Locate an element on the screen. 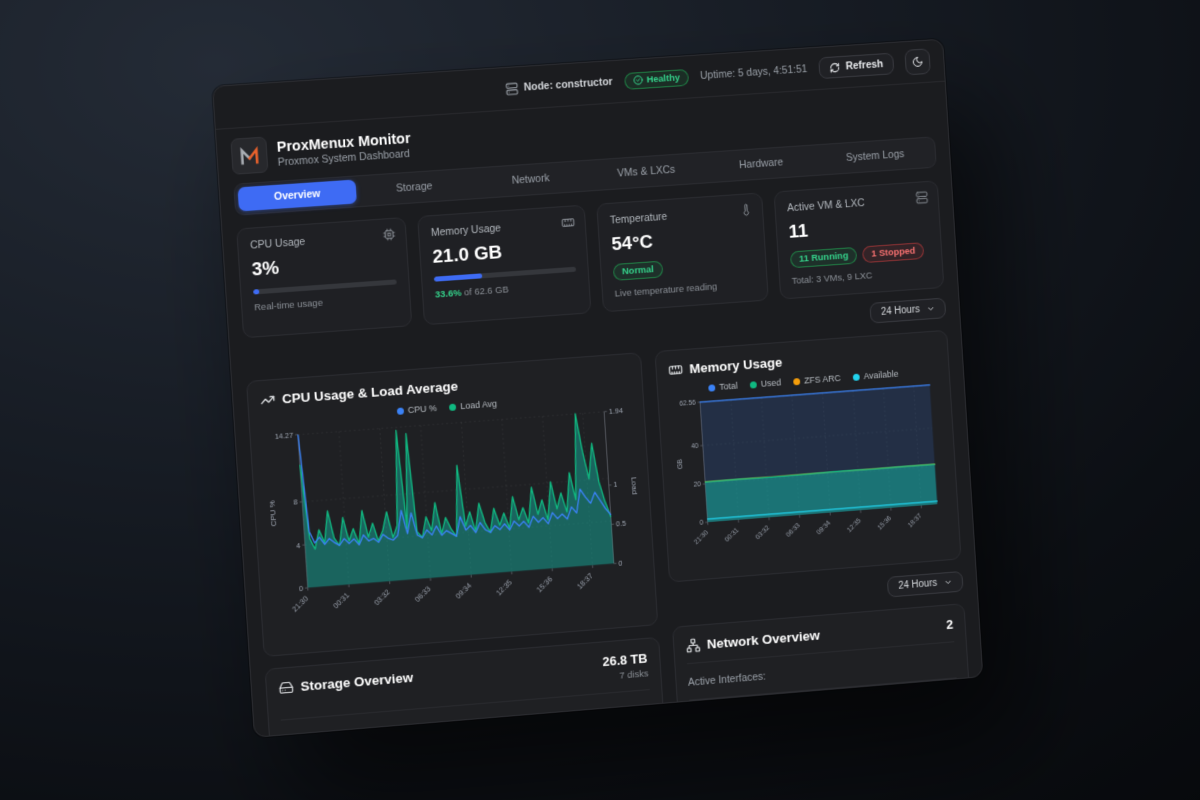 This screenshot has width=1200, height=800. svg-text: 14.27 is located at coordinates (283, 435).